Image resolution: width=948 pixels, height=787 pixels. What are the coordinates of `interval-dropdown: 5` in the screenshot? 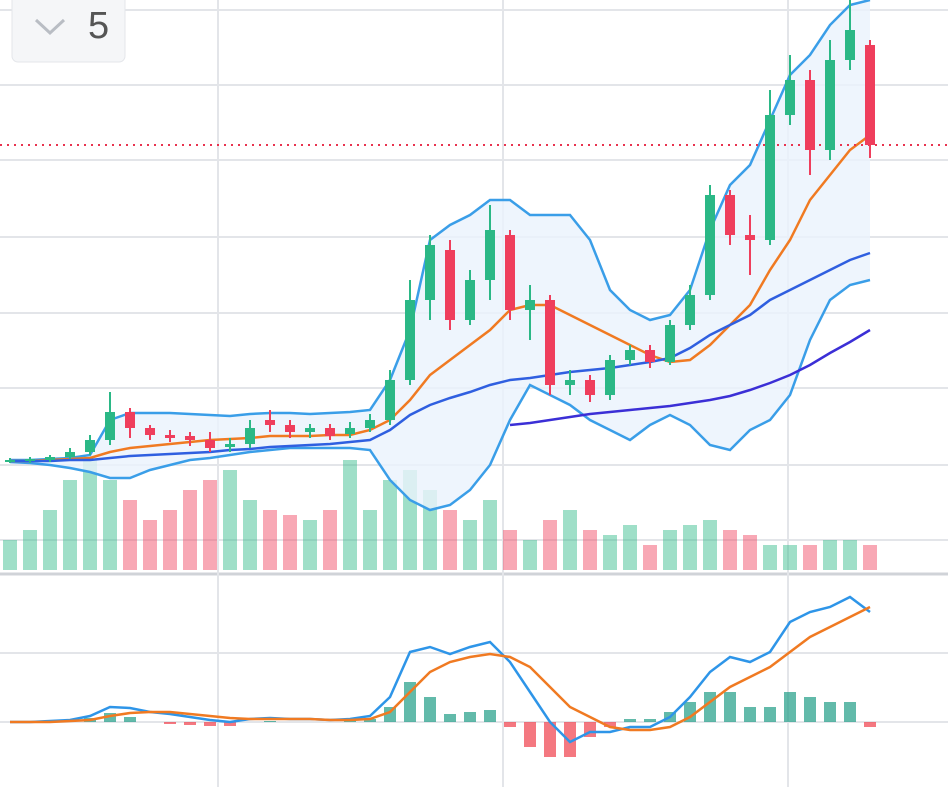 It's located at (68, 31).